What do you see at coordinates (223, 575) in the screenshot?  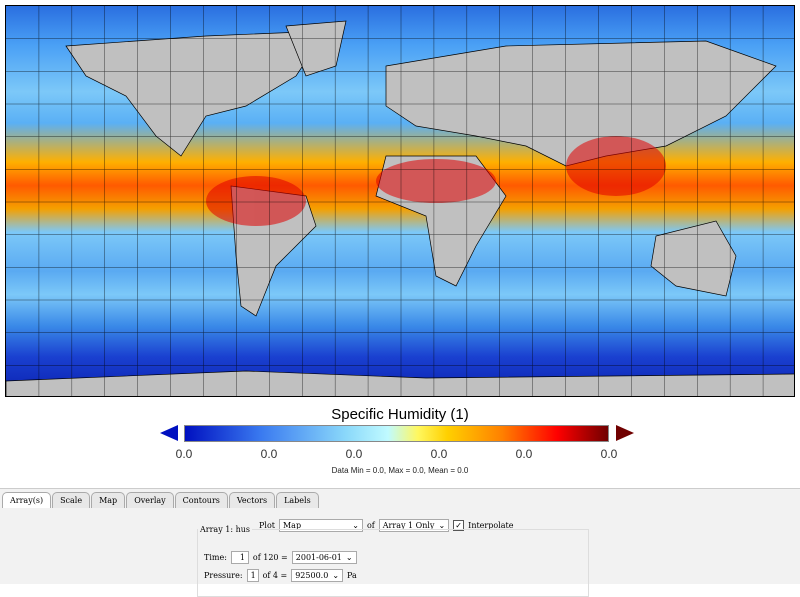 I see `pressure-label: Pressure:` at bounding box center [223, 575].